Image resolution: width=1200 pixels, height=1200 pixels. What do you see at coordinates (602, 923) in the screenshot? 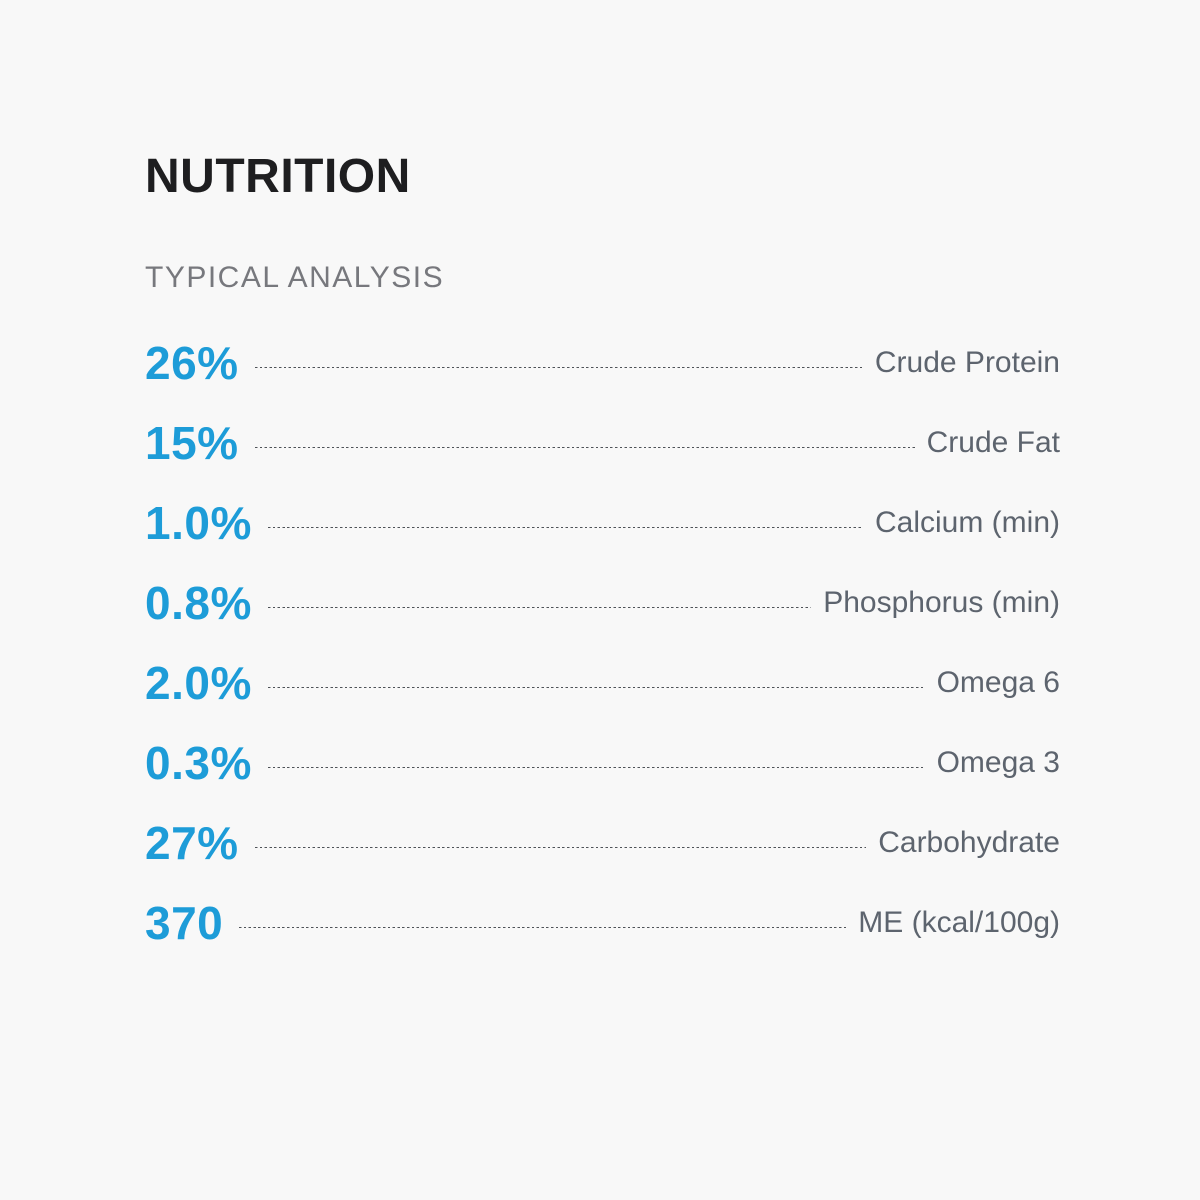
I see `analysis-row: 370 ME (kcal/100g)` at bounding box center [602, 923].